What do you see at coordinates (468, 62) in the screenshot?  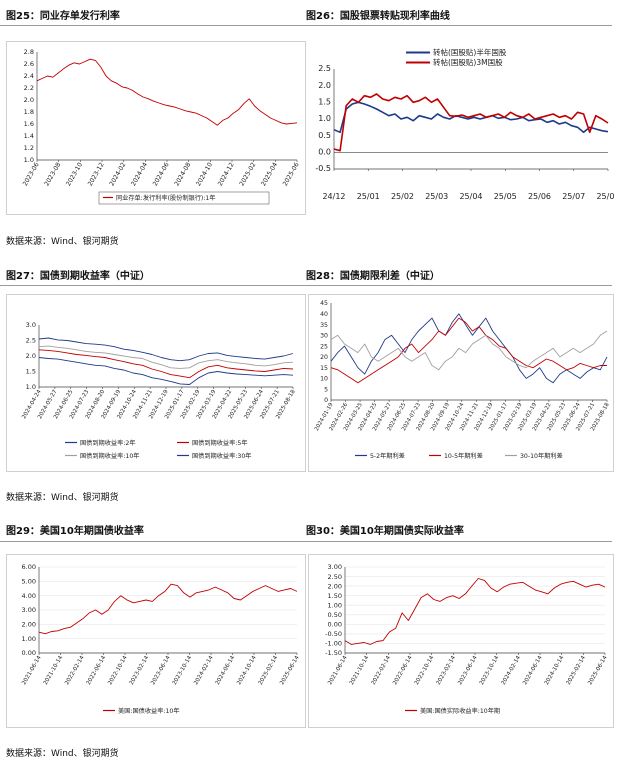 I see `legend-label-2: 转帖(国股贴)3M国股` at bounding box center [468, 62].